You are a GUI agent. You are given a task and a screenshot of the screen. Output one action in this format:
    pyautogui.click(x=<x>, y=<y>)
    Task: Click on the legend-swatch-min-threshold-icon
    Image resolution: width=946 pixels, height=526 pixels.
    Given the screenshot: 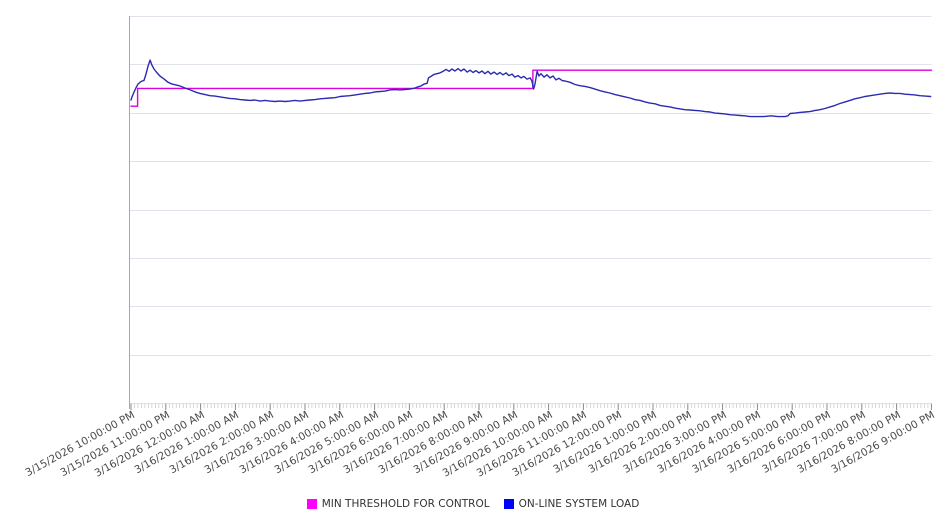 What is the action you would take?
    pyautogui.click(x=311, y=504)
    